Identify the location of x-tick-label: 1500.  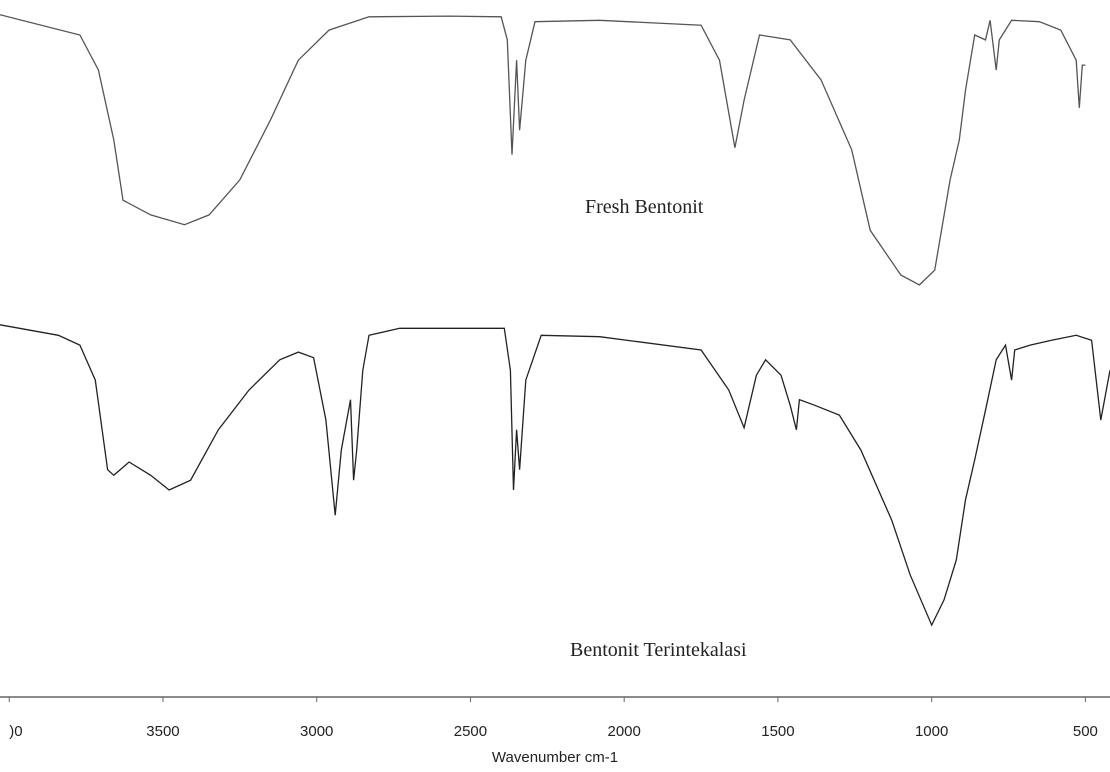
(777, 731).